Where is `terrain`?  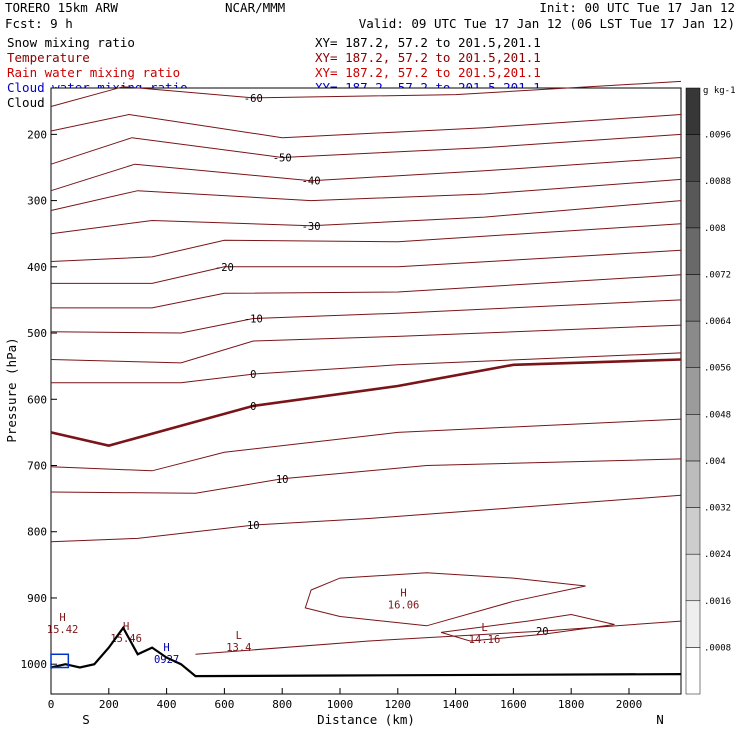 terrain is located at coordinates (366, 651).